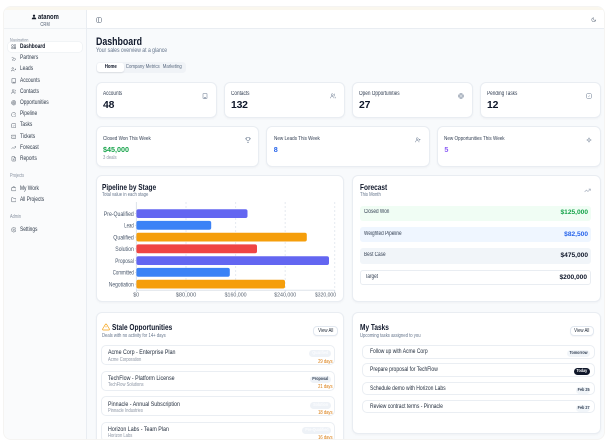 The height and width of the screenshot is (445, 606). Describe the element at coordinates (136, 296) in the screenshot. I see `svg-text: $0` at that location.